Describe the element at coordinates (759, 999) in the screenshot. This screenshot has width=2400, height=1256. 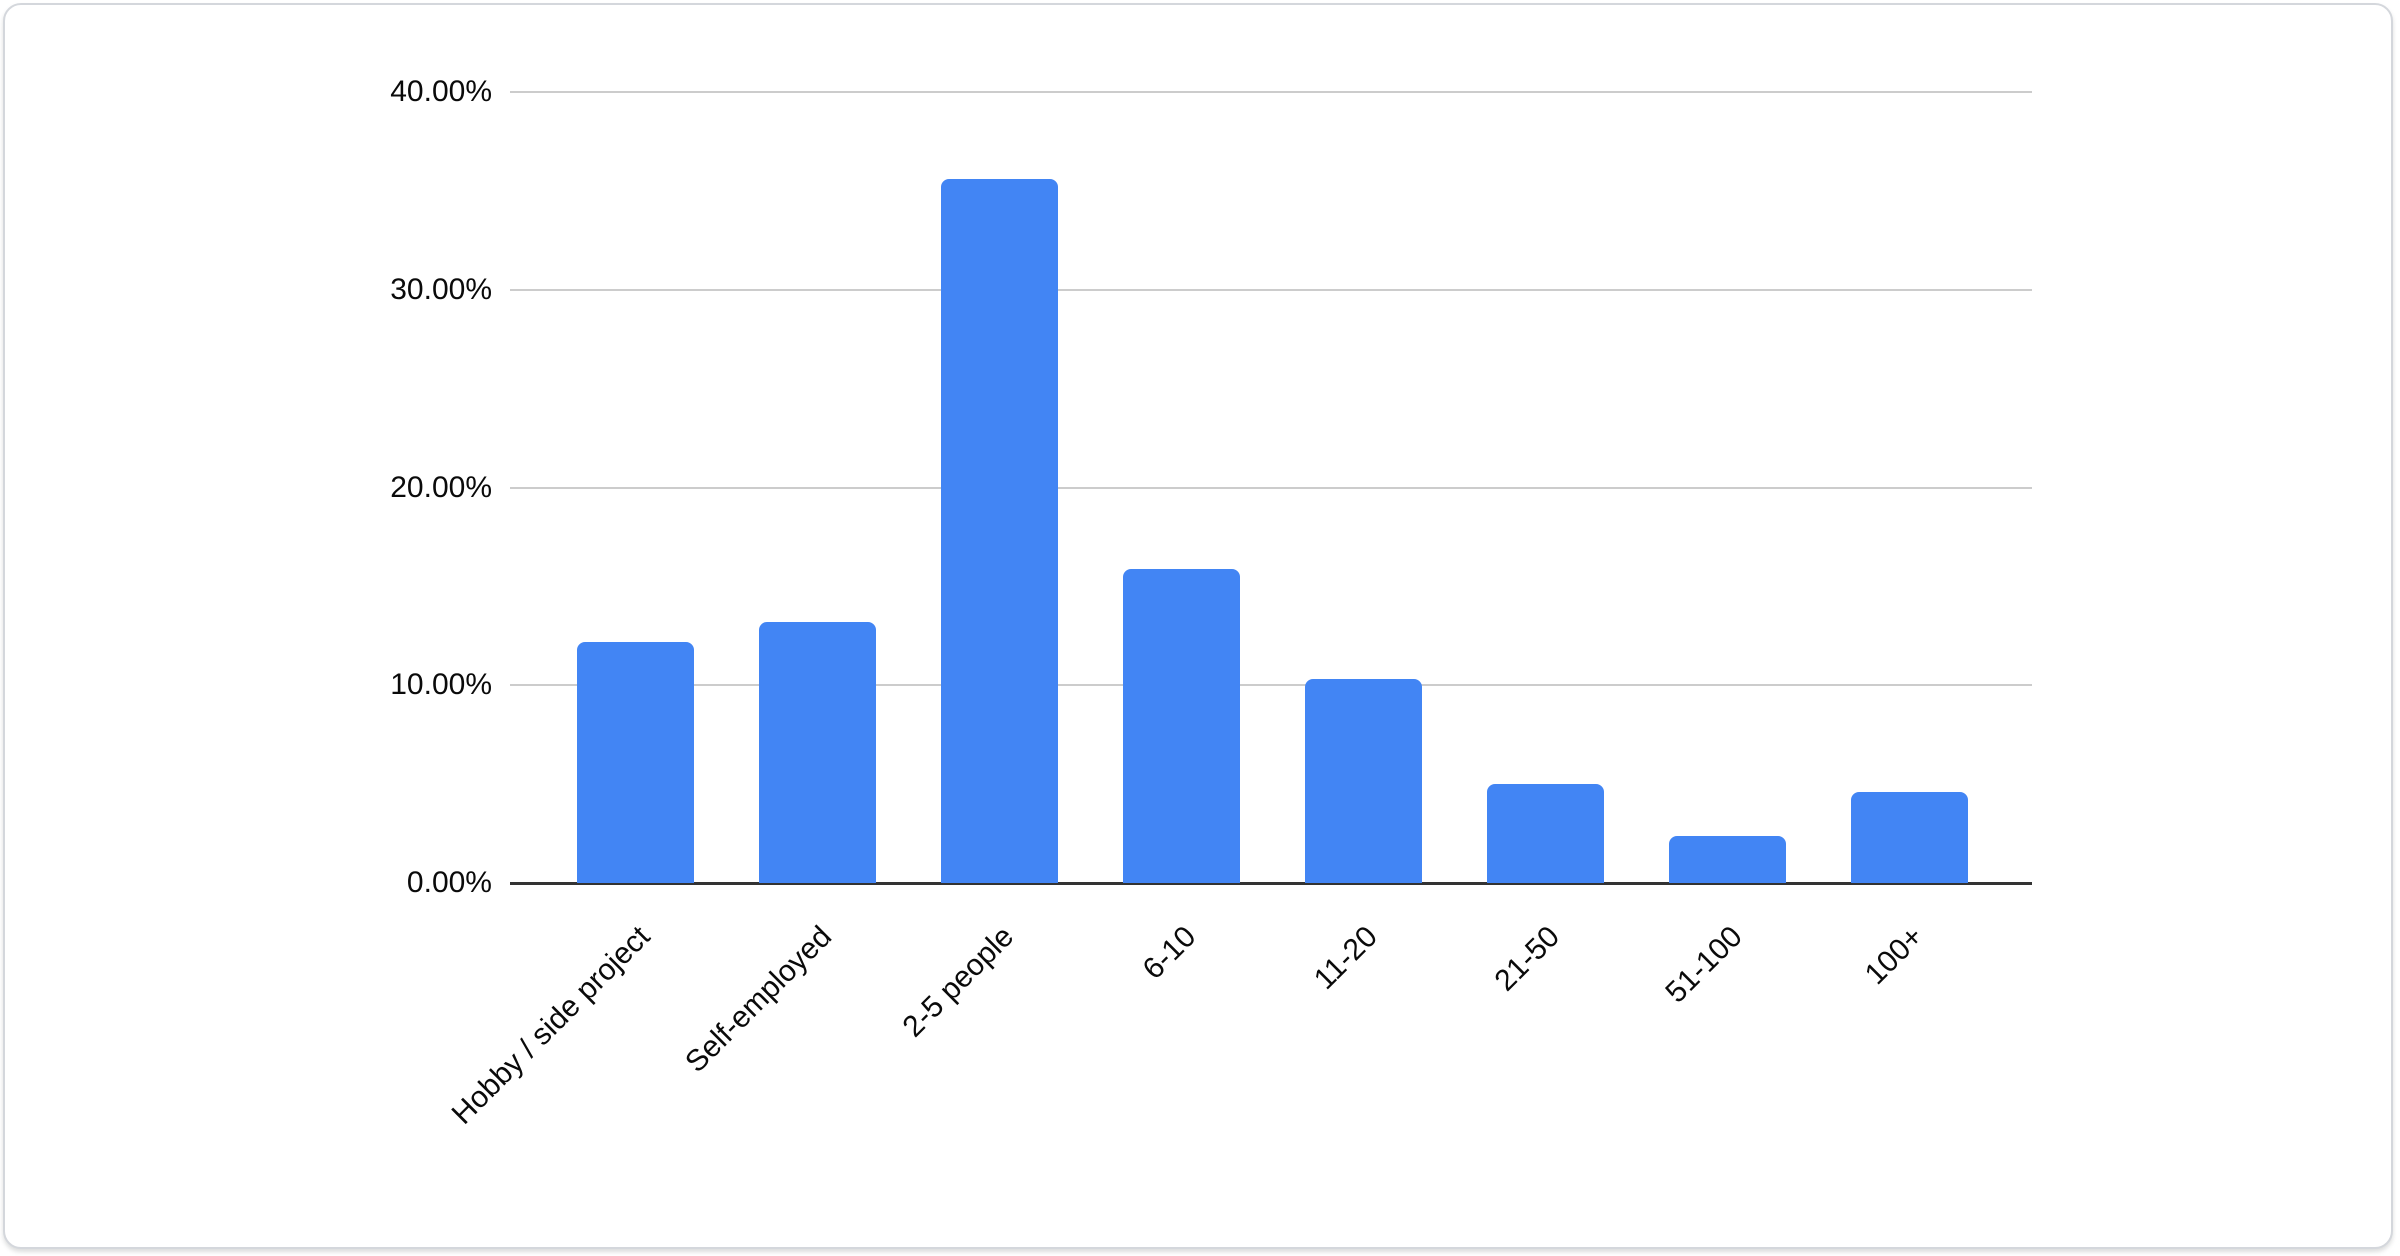
I see `x-axis-label-self-employed: Self-employed` at that location.